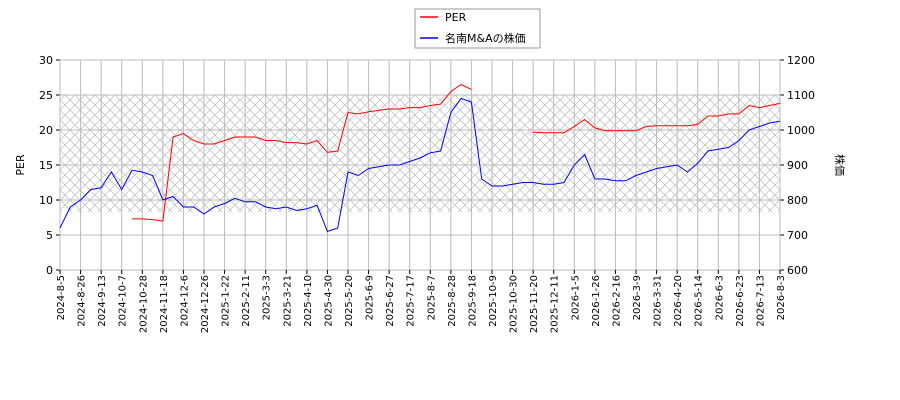 The height and width of the screenshot is (400, 900). What do you see at coordinates (431, 297) in the screenshot?
I see `x-tick-label: 2025-8-7` at bounding box center [431, 297].